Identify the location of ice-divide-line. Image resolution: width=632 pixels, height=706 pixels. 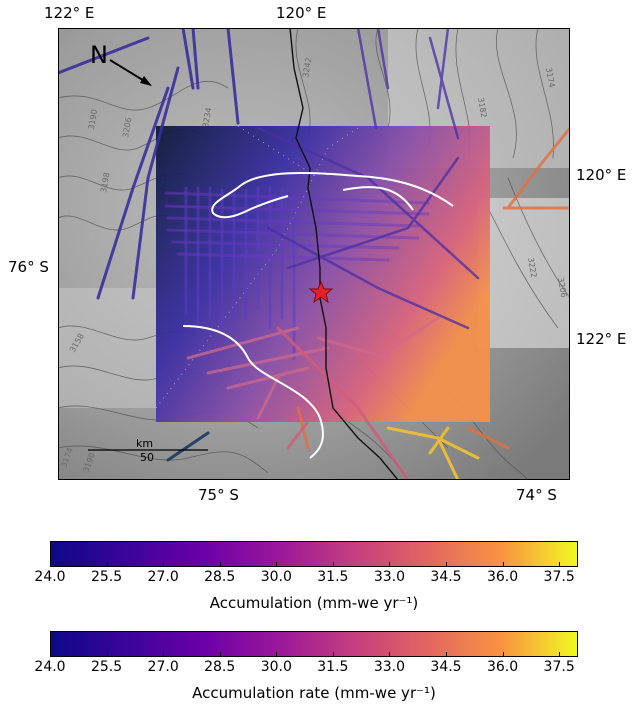
(344, 254).